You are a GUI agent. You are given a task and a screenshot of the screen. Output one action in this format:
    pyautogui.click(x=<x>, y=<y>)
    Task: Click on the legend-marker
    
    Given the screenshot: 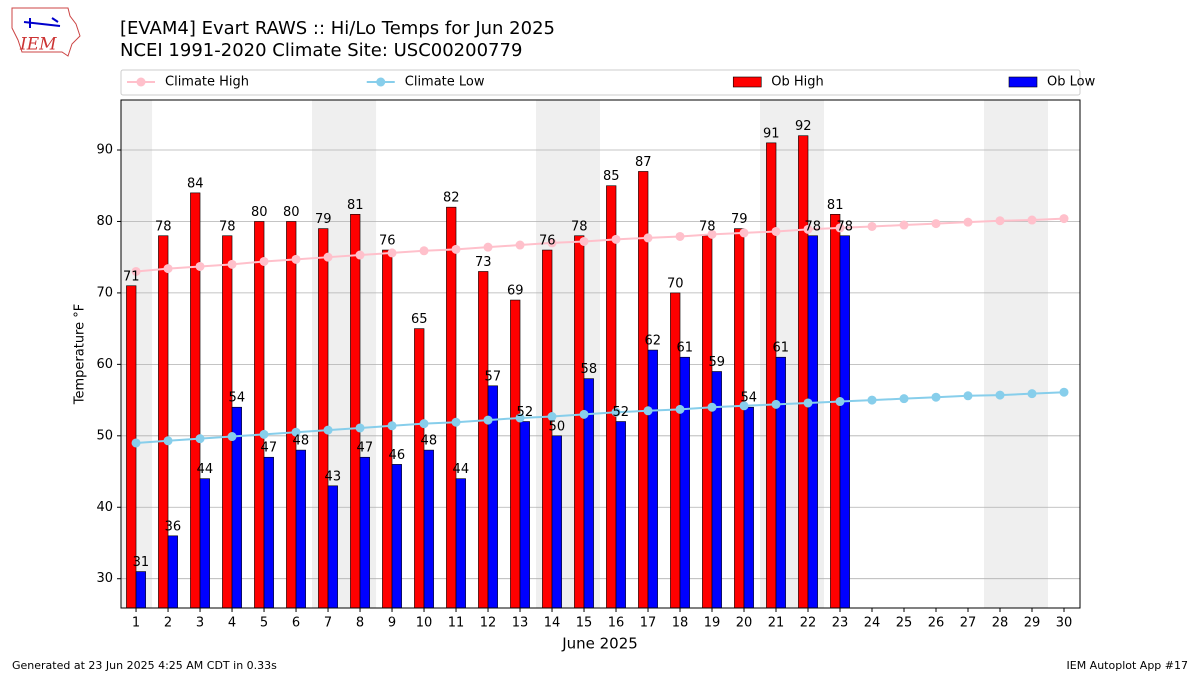 What is the action you would take?
    pyautogui.click(x=381, y=82)
    